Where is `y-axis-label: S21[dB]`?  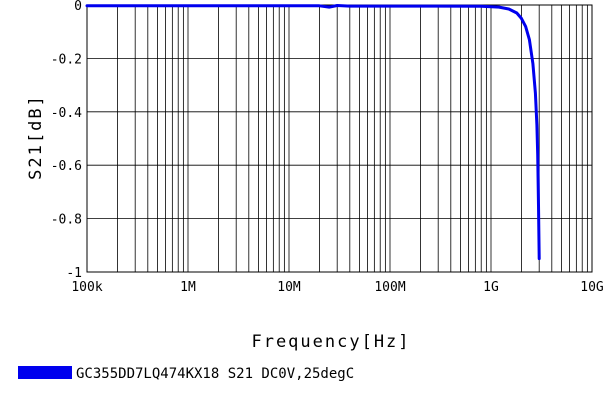 y-axis-label: S21[dB] is located at coordinates (36, 137).